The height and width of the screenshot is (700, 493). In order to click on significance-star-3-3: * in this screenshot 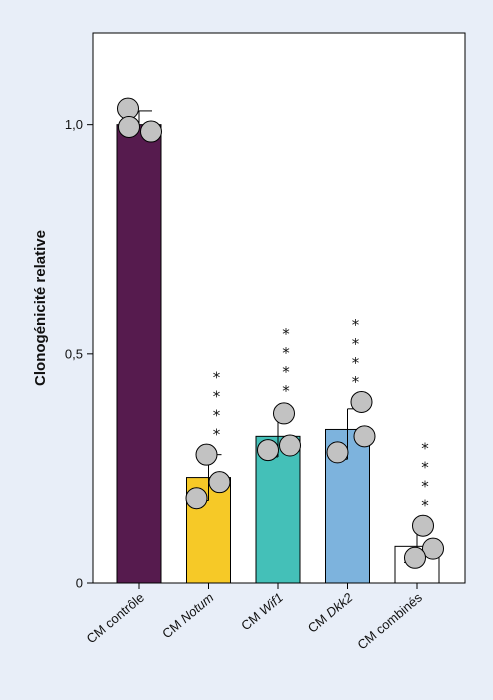, I will do `click(356, 382)`.